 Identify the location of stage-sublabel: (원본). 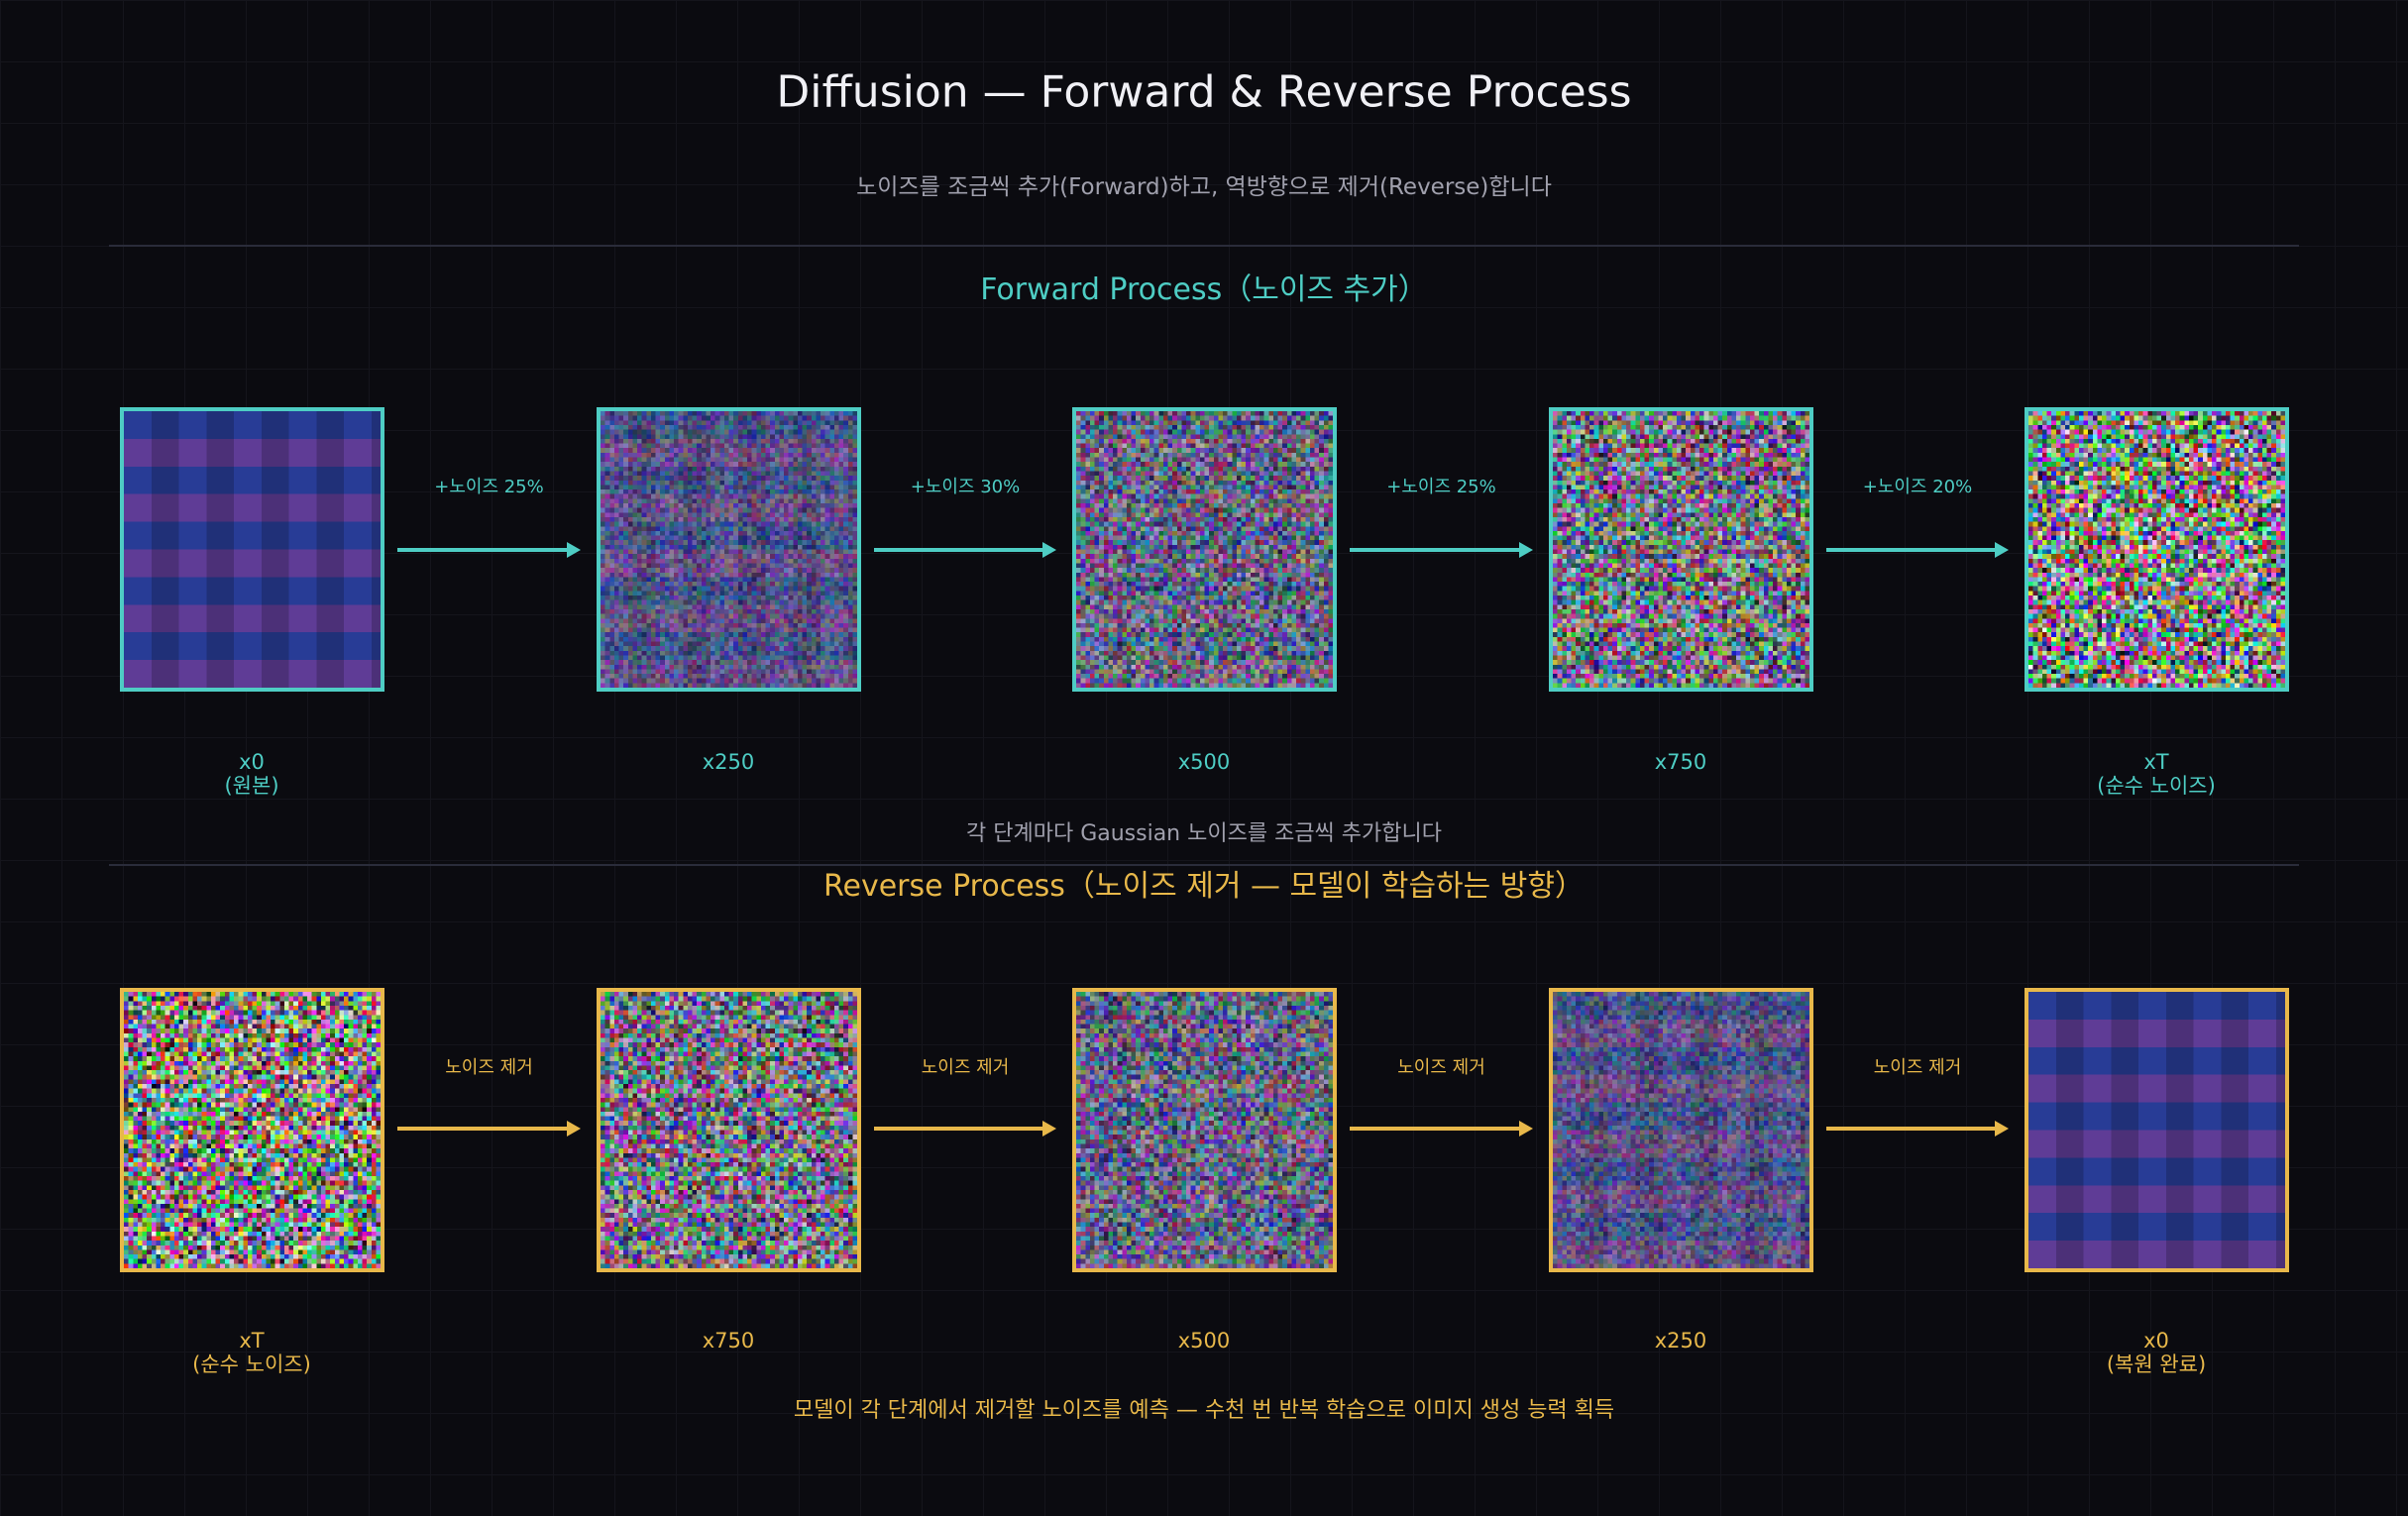
(251, 786).